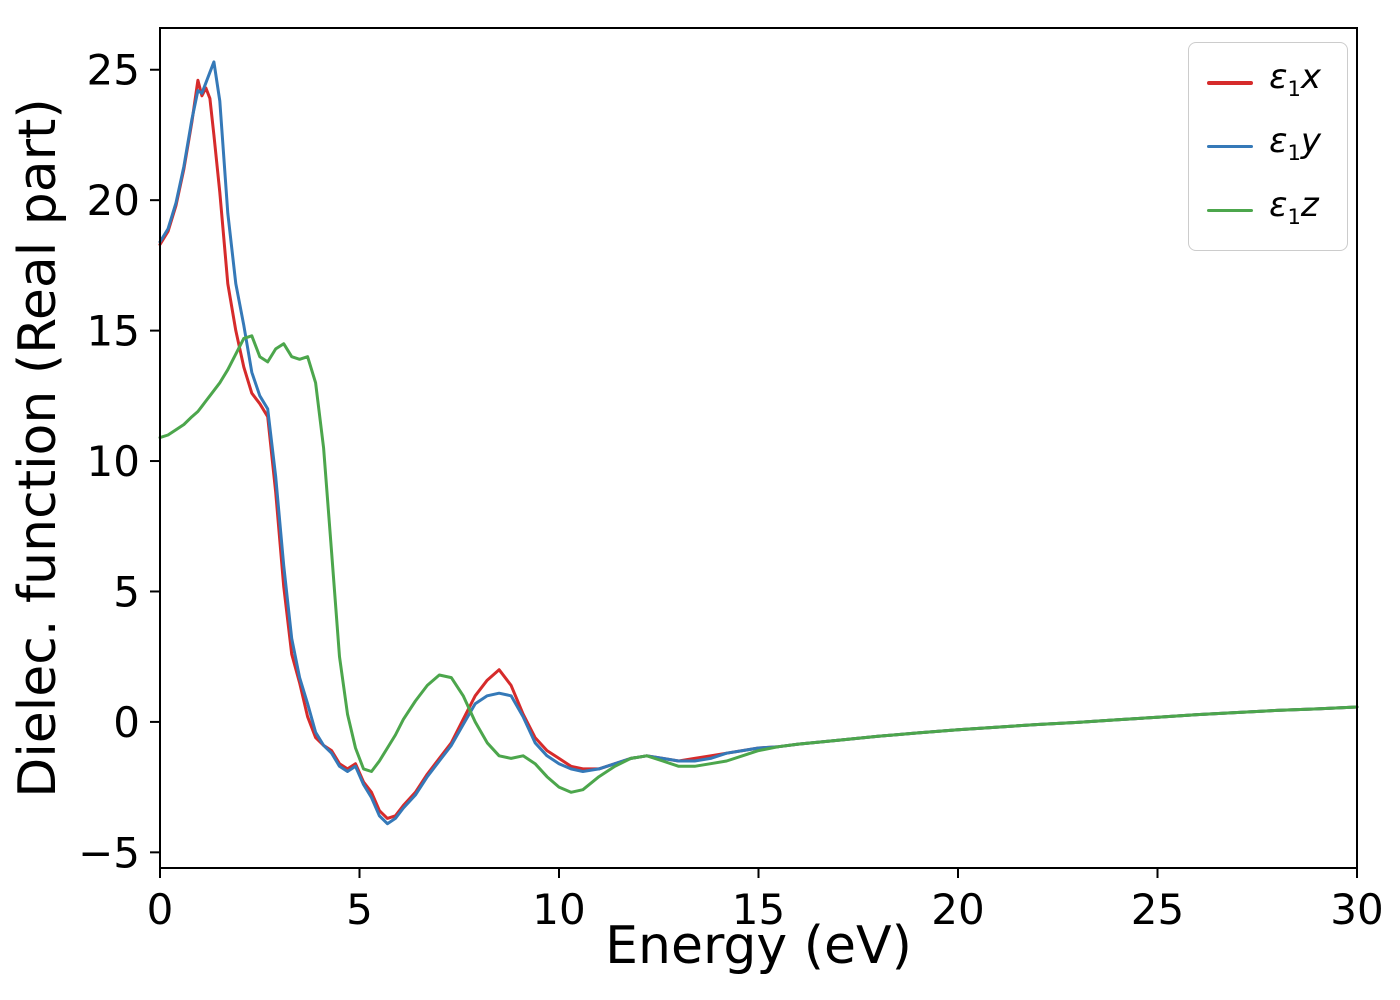 This screenshot has height=1000, width=1400. I want to click on y-tick-label: 5, so click(126, 591).